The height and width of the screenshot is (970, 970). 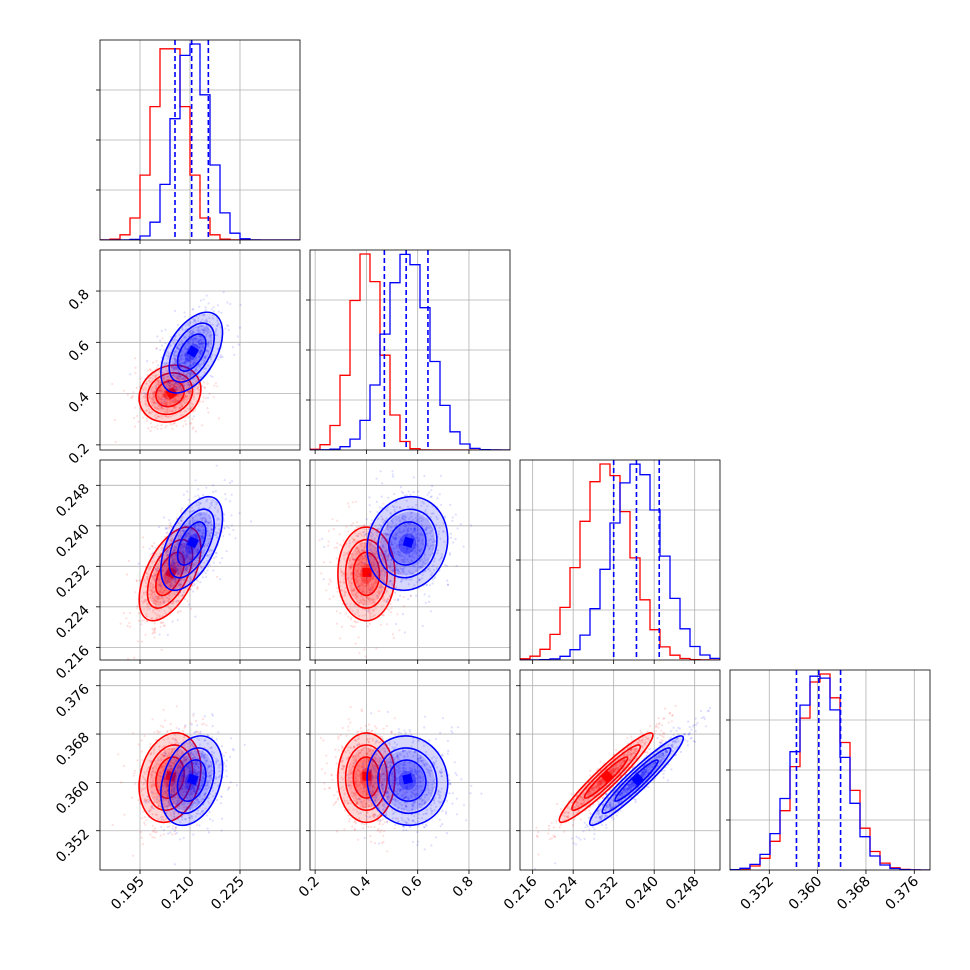 I want to click on y-tick-label: 0.376, so click(x=73, y=701).